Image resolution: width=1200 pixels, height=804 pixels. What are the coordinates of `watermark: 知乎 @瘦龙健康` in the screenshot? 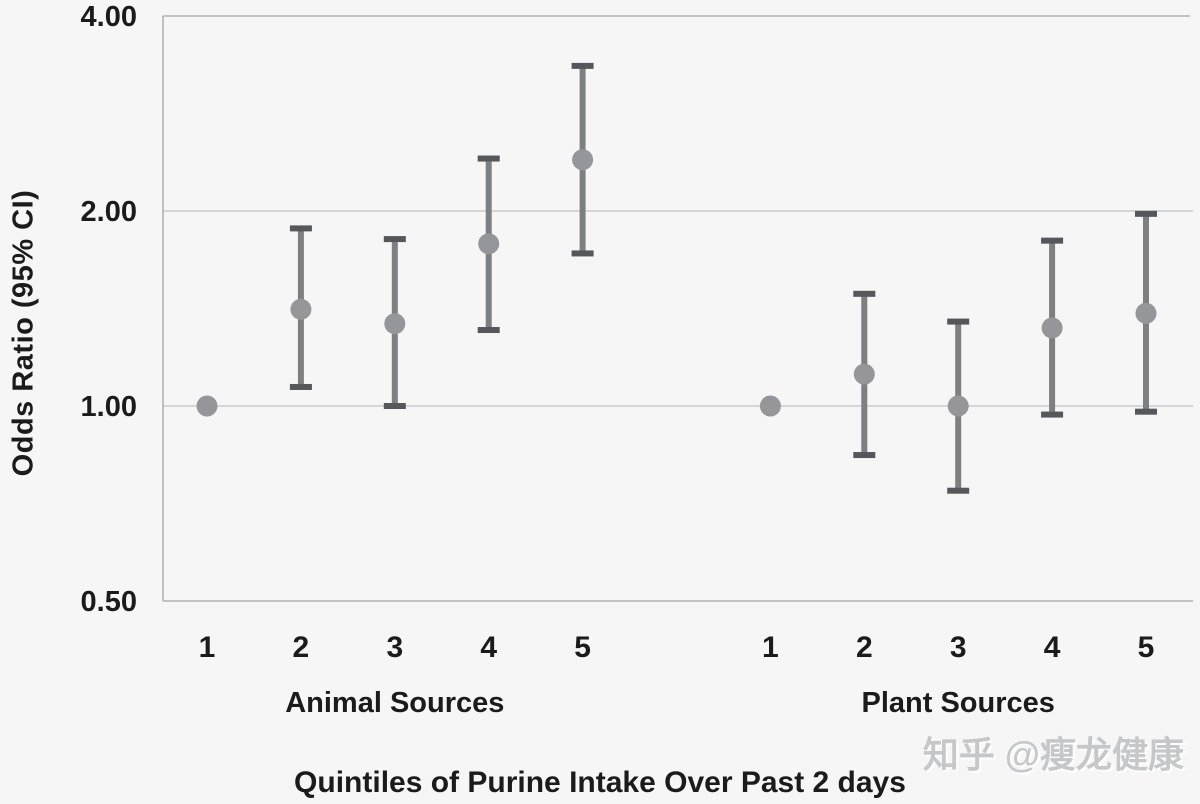 It's located at (1053, 754).